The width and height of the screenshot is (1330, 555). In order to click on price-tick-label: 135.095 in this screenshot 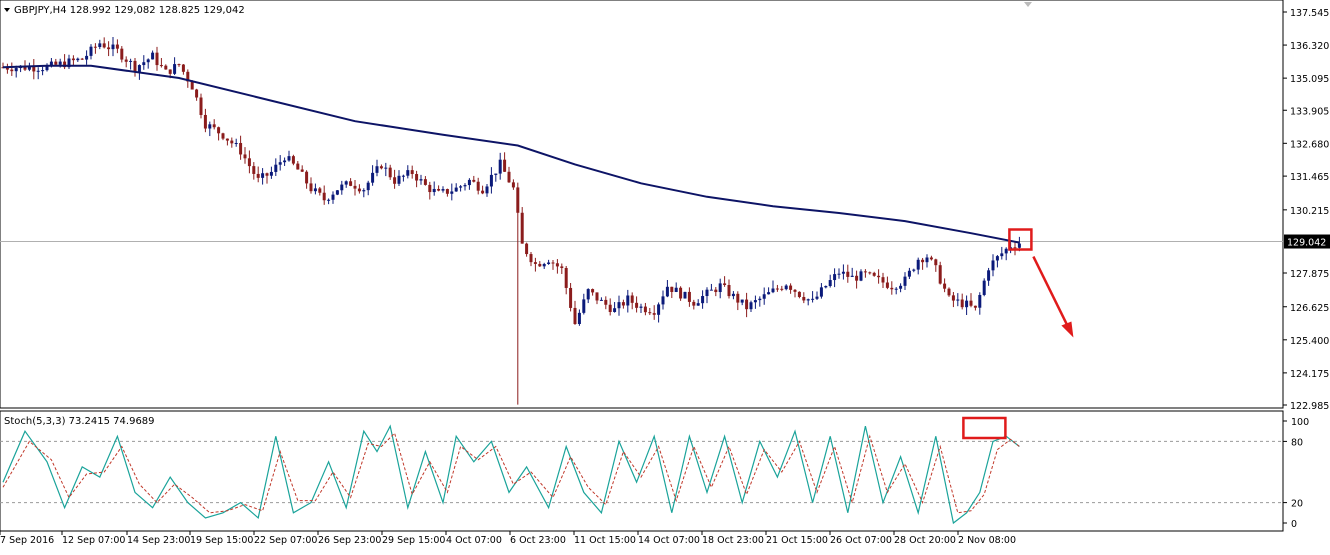, I will do `click(1309, 79)`.